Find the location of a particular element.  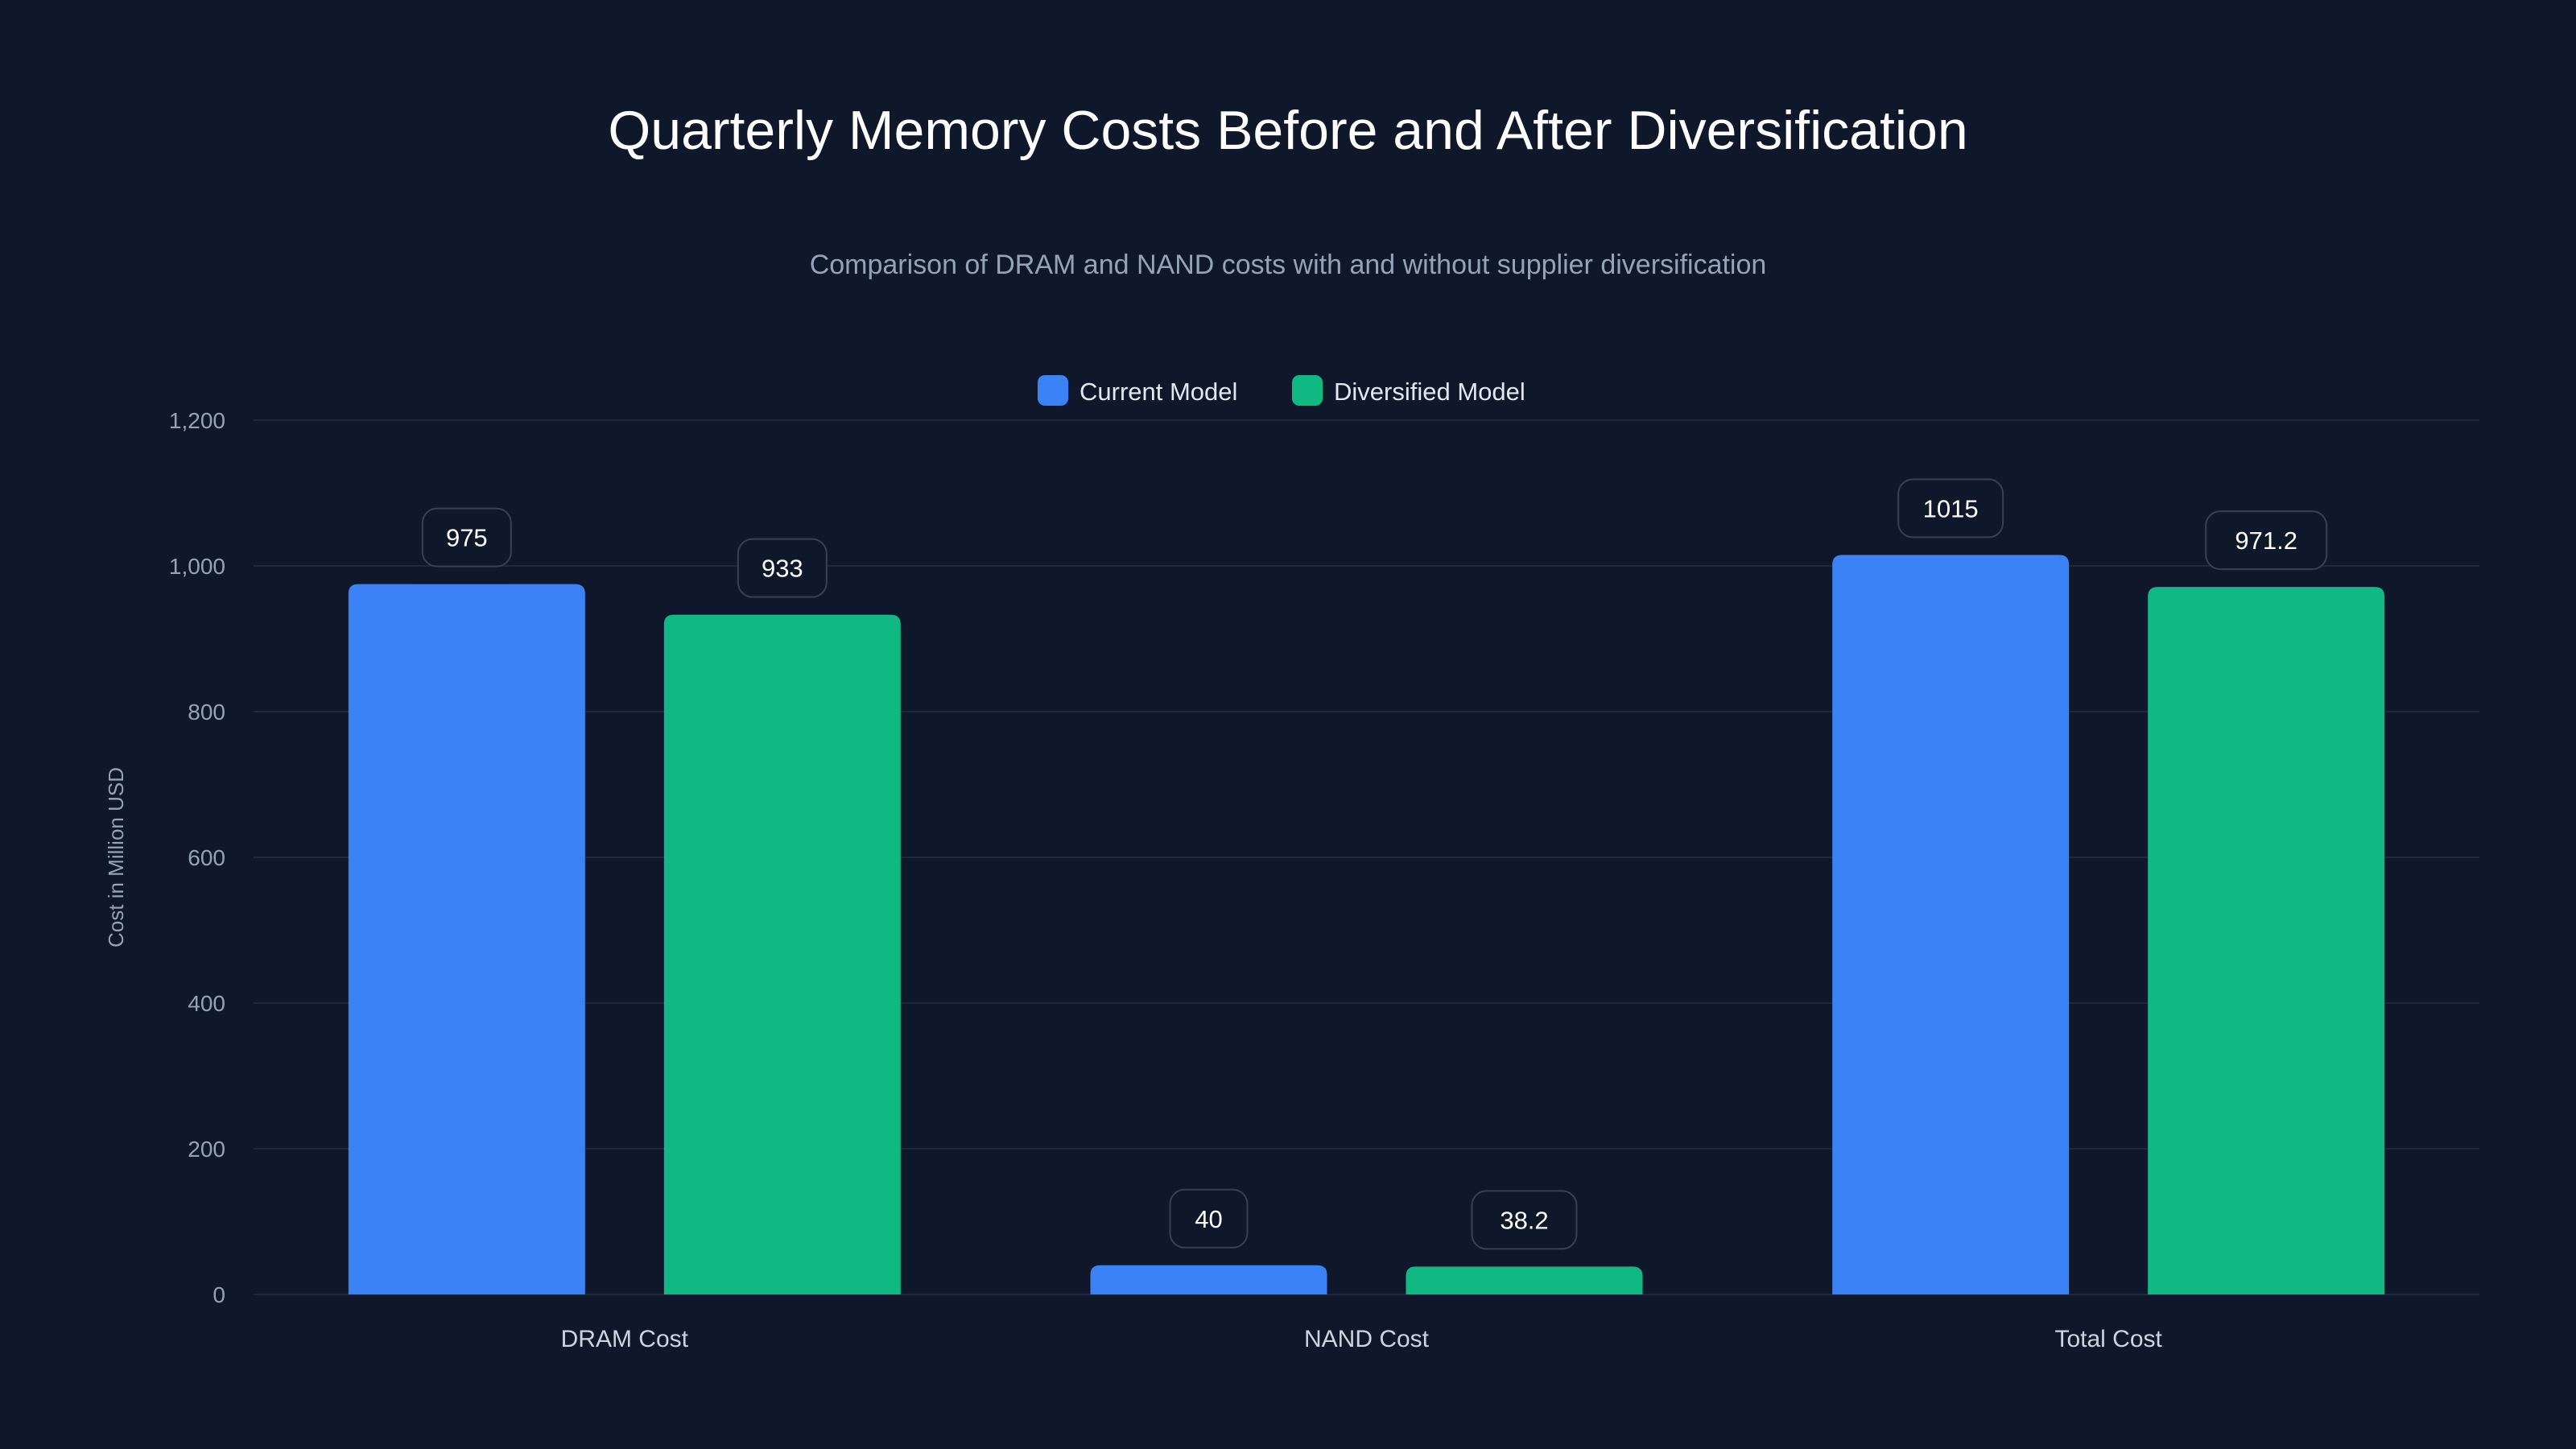

y-tick-label: 600 is located at coordinates (206, 857).